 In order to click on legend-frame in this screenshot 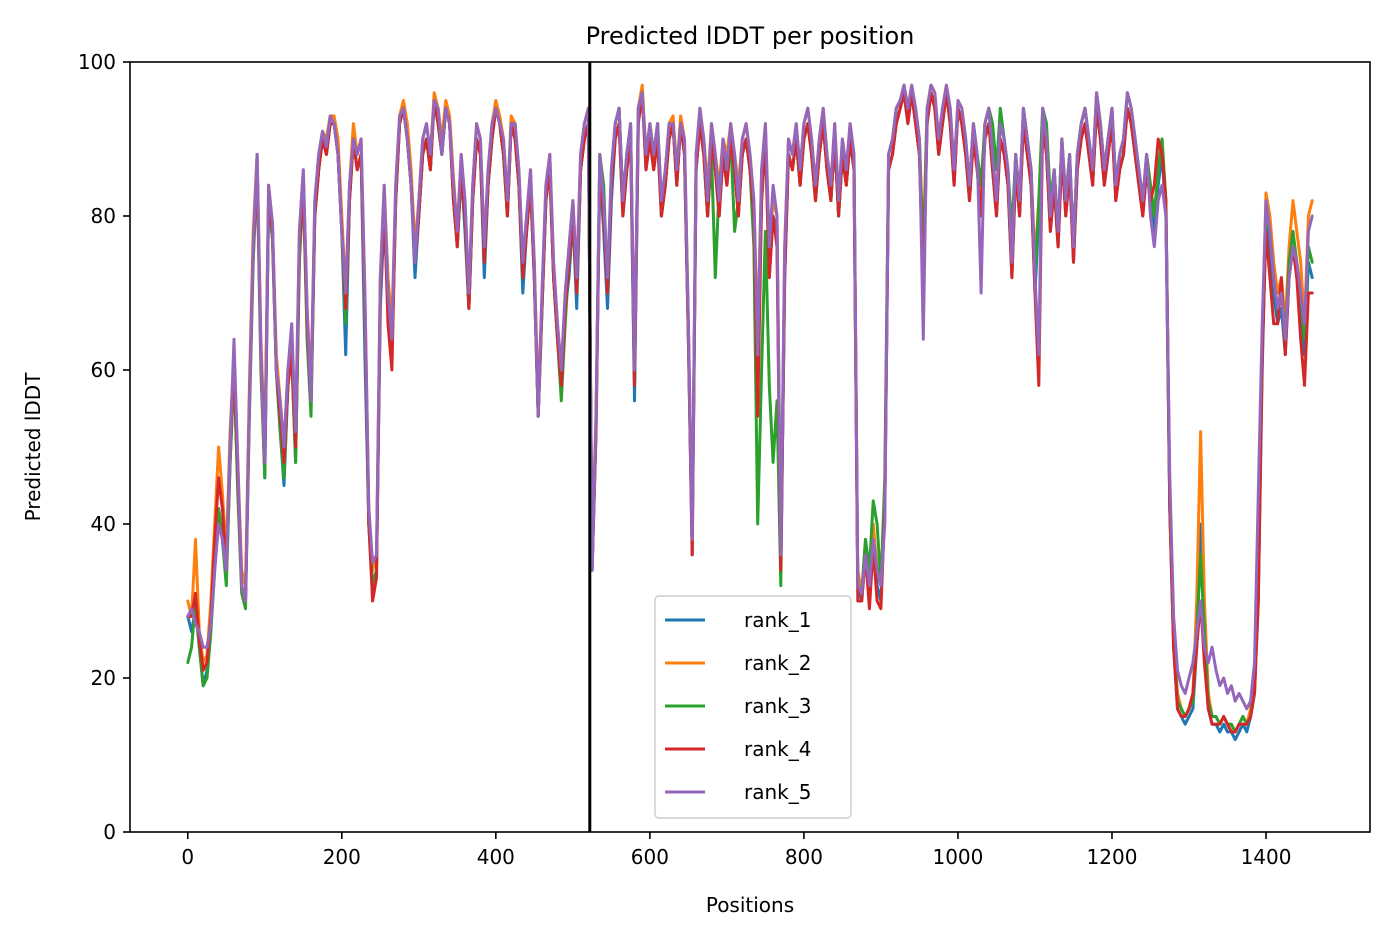, I will do `click(753, 707)`.